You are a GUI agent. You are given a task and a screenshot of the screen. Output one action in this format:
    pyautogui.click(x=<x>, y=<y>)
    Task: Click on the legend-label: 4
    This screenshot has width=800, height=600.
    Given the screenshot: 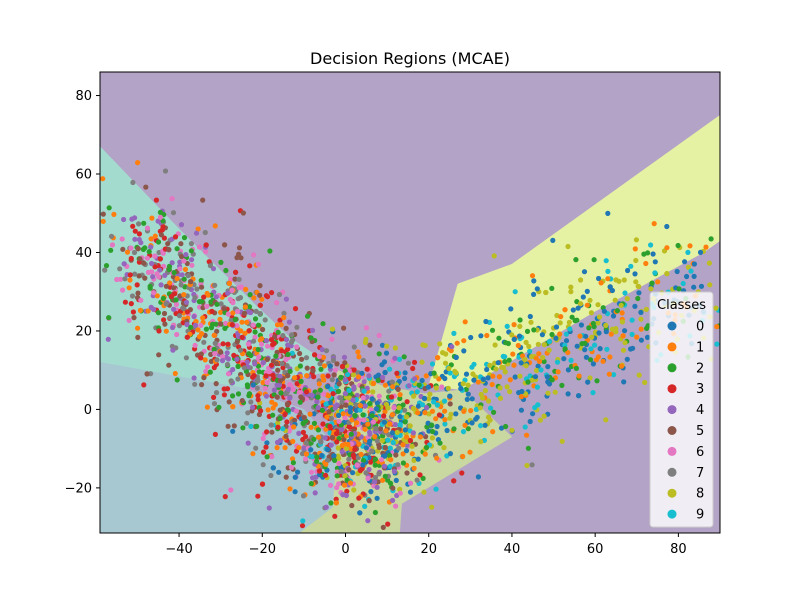 What is the action you would take?
    pyautogui.click(x=700, y=410)
    